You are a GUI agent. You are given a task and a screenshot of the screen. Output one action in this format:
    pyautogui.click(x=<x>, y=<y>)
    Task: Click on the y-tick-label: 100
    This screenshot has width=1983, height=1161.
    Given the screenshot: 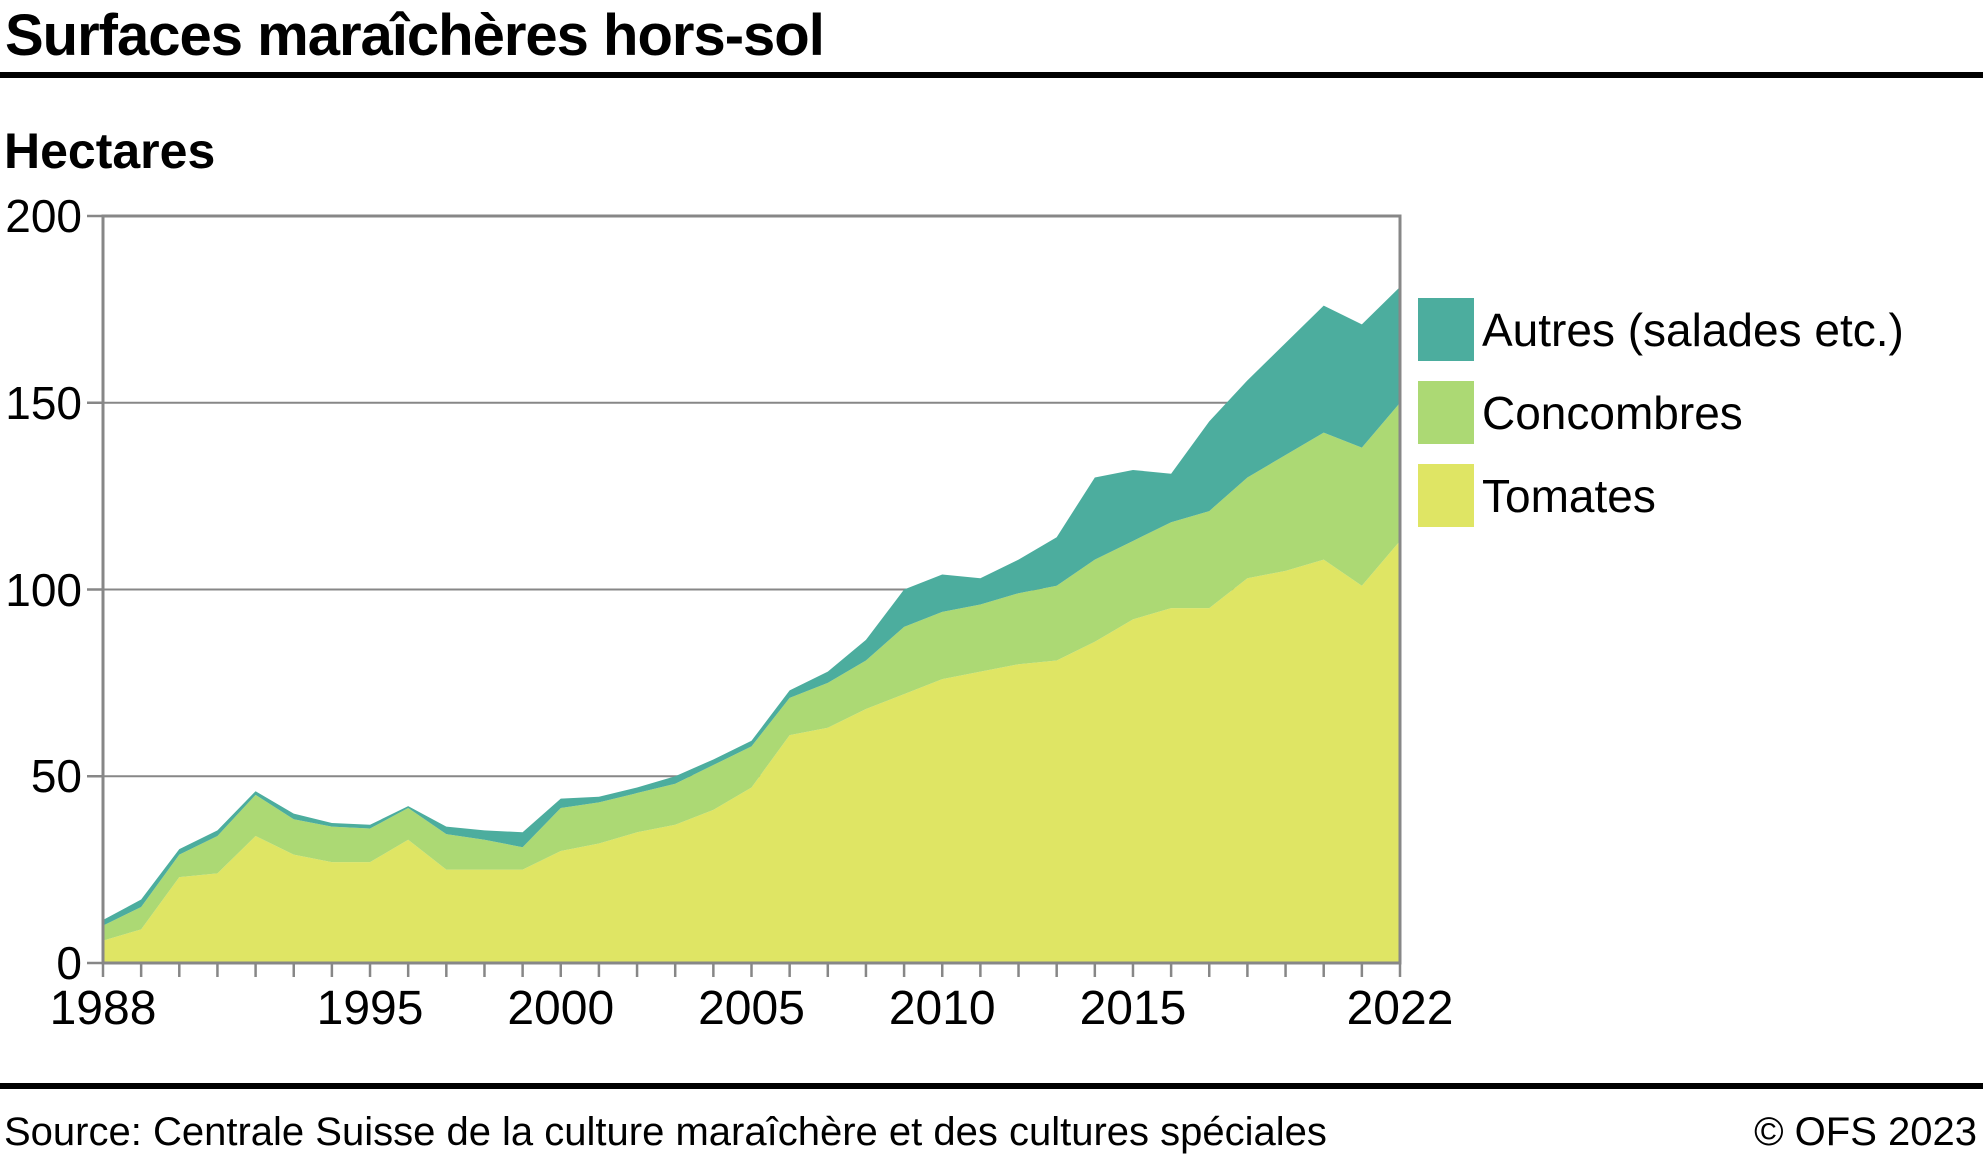 What is the action you would take?
    pyautogui.click(x=43, y=589)
    